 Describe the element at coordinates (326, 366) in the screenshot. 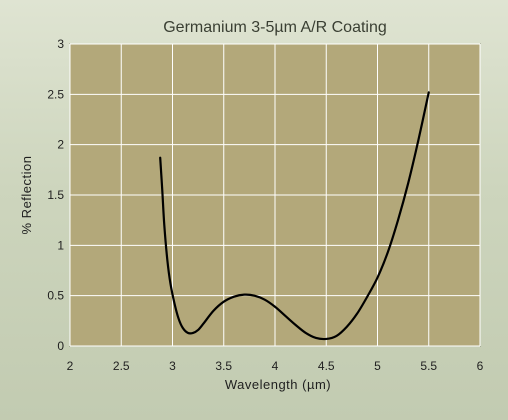

I see `x-tick-label: 4.5` at that location.